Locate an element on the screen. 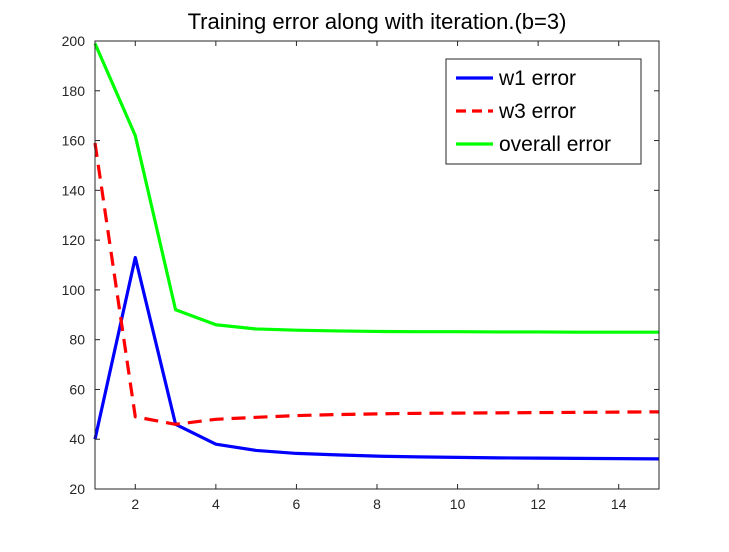 The width and height of the screenshot is (729, 552). y-tick-label: 140 is located at coordinates (74, 190).